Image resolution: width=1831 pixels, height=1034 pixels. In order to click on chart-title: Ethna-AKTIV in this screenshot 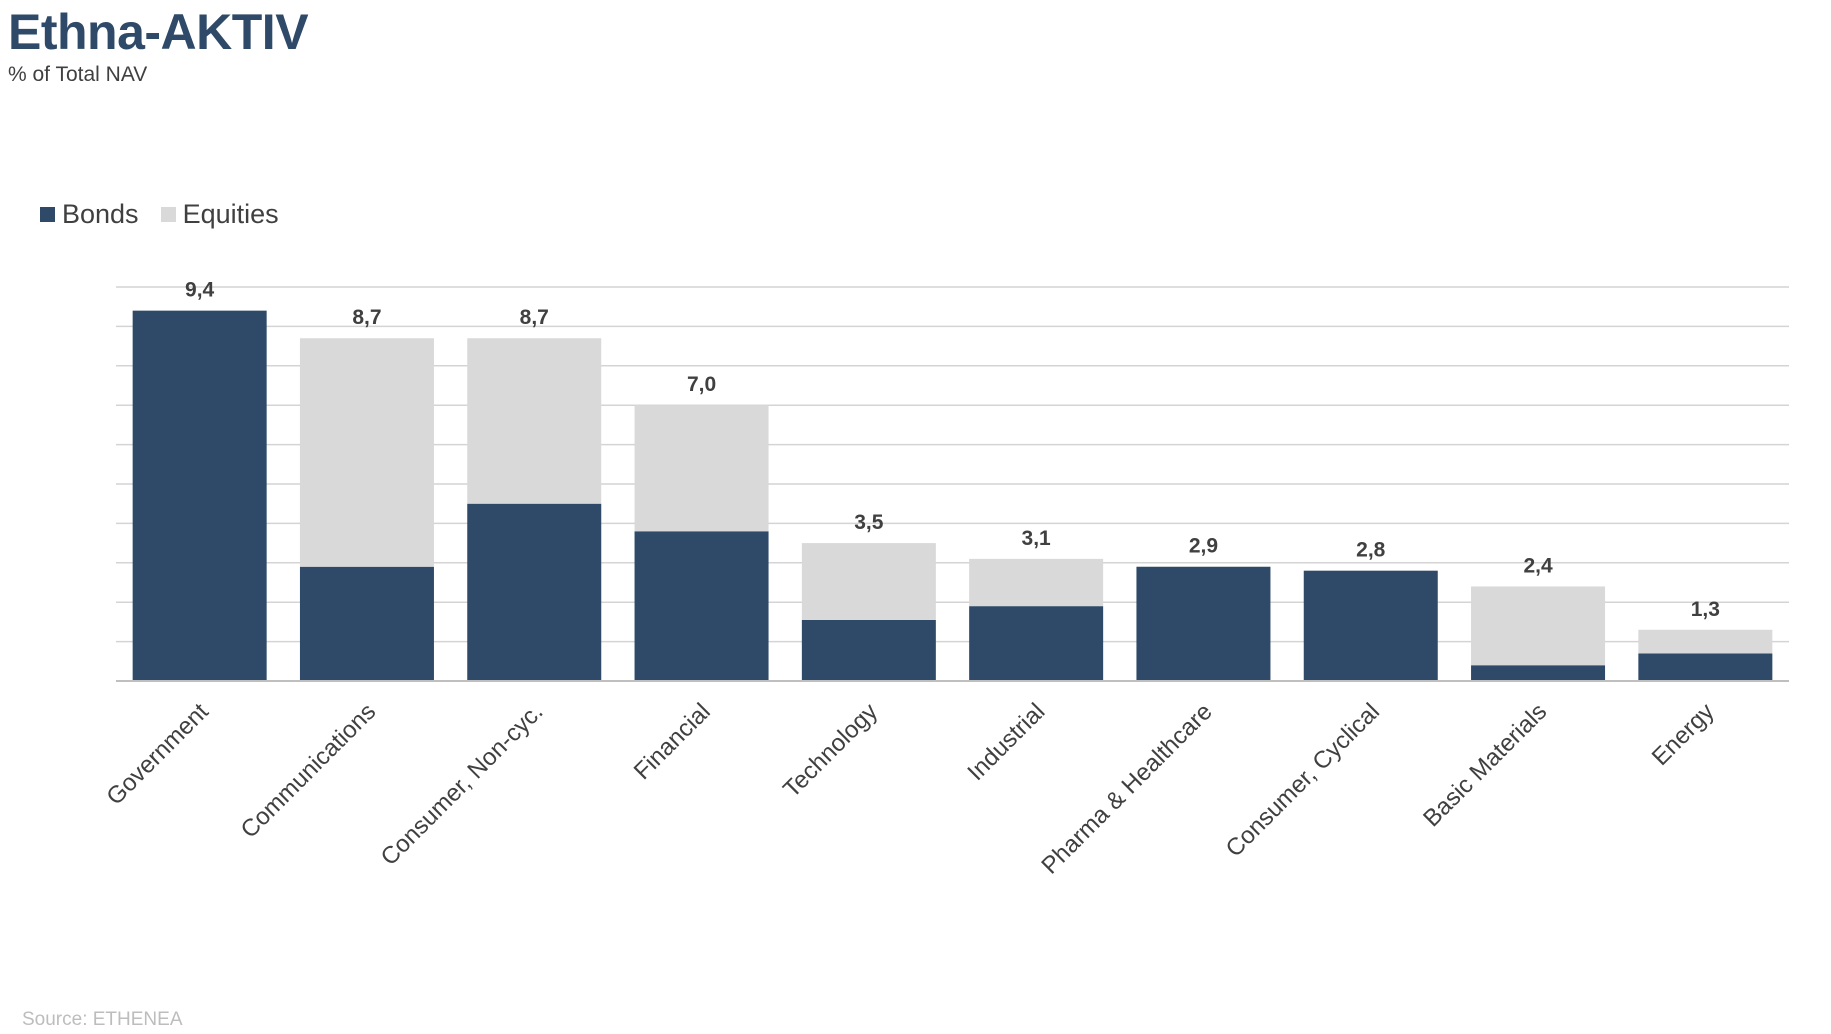, I will do `click(158, 32)`.